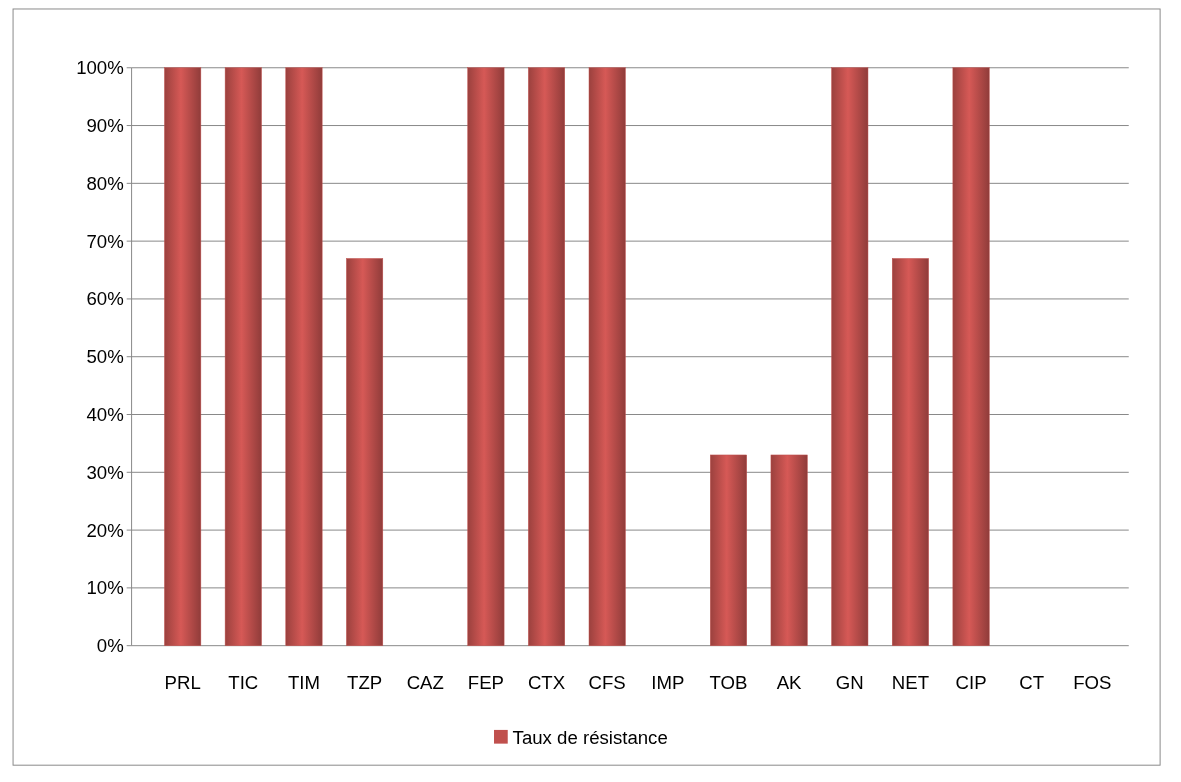 This screenshot has width=1181, height=782. Describe the element at coordinates (485, 682) in the screenshot. I see `x-tick-label: FEP` at that location.